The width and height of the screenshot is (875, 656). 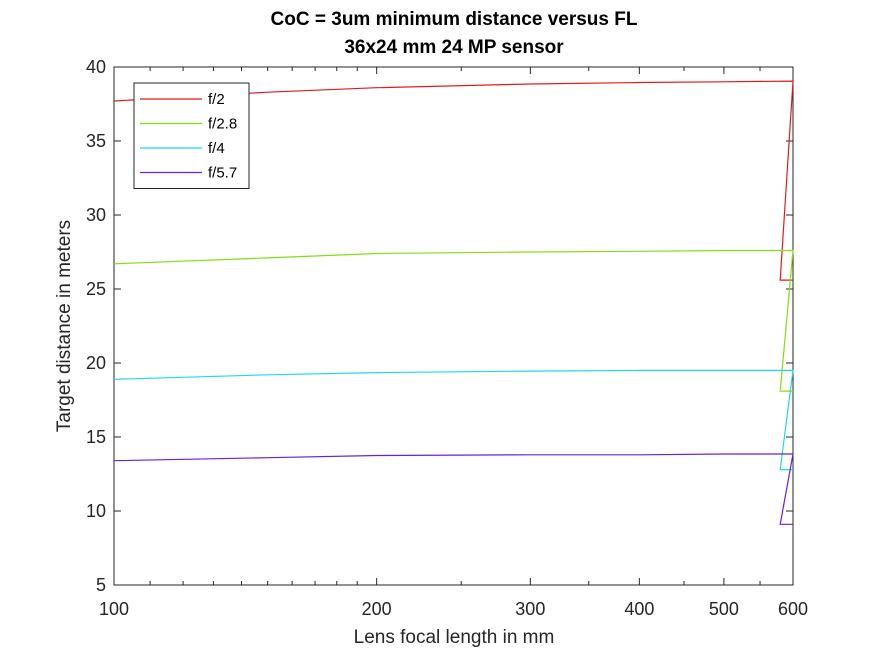 What do you see at coordinates (222, 173) in the screenshot?
I see `legend-label: f/5.7` at bounding box center [222, 173].